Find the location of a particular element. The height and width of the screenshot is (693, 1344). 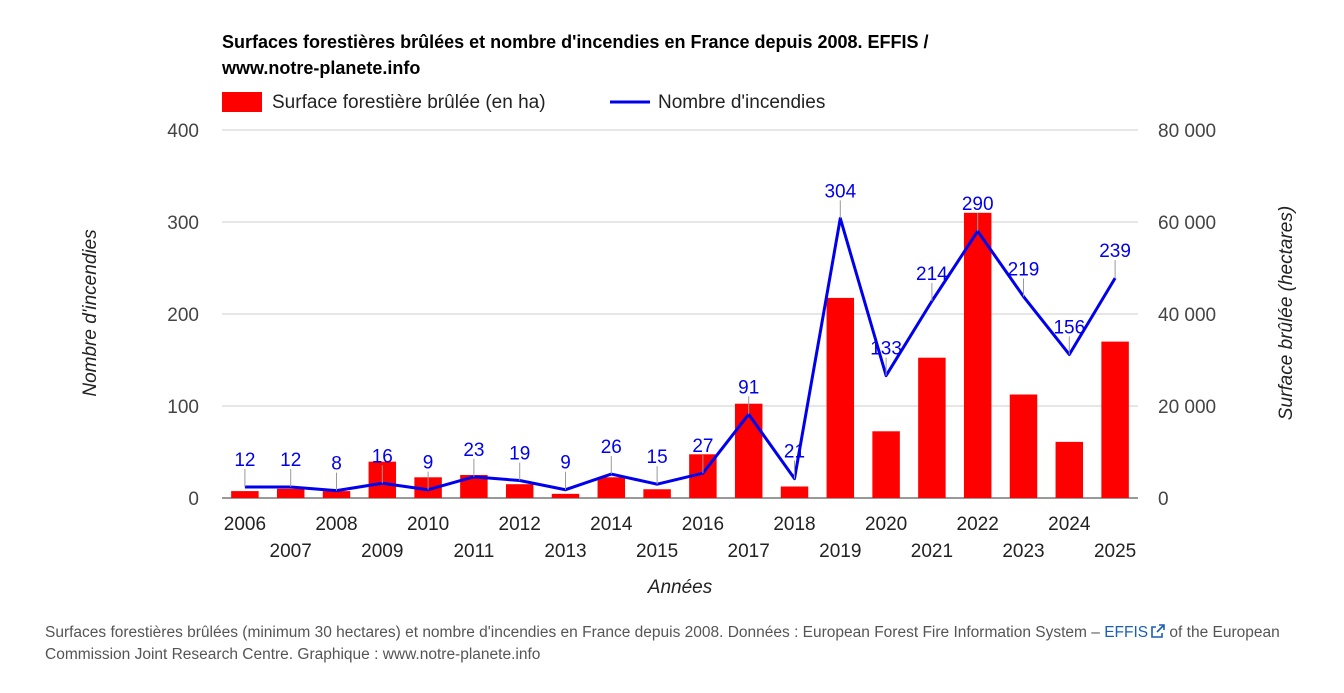

data-label: 21 is located at coordinates (794, 452).